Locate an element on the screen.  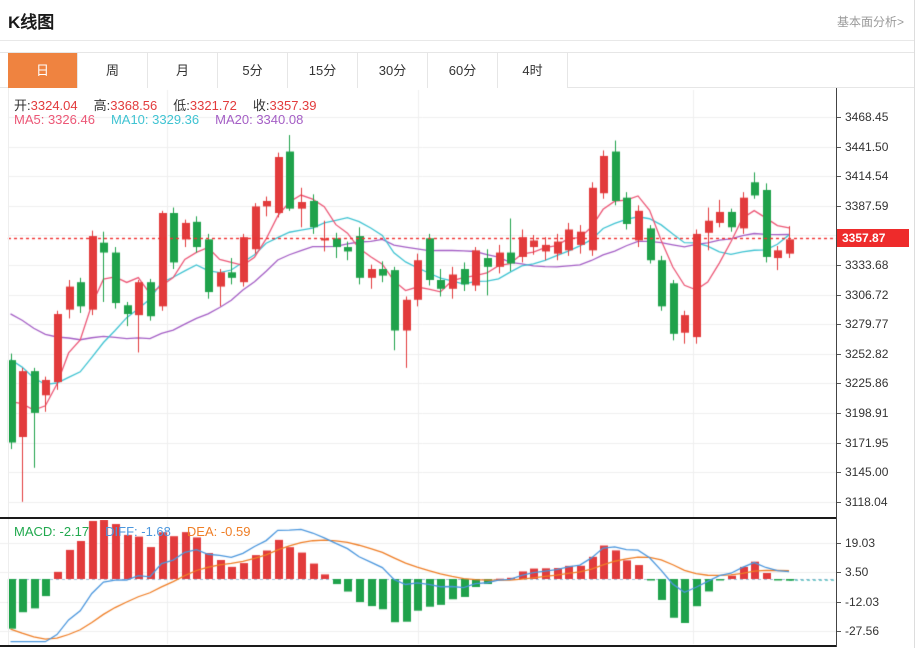
macd-axis-label: -27.56 is located at coordinates (858, 631).